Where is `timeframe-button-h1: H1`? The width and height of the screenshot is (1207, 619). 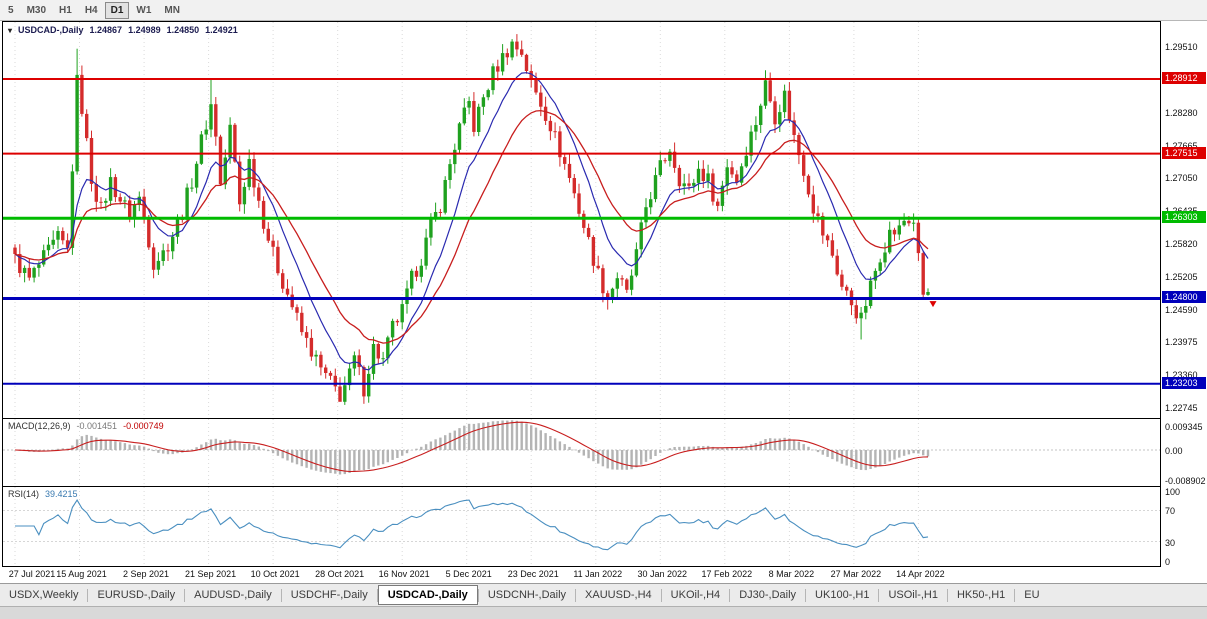 timeframe-button-h1: H1 is located at coordinates (65, 10).